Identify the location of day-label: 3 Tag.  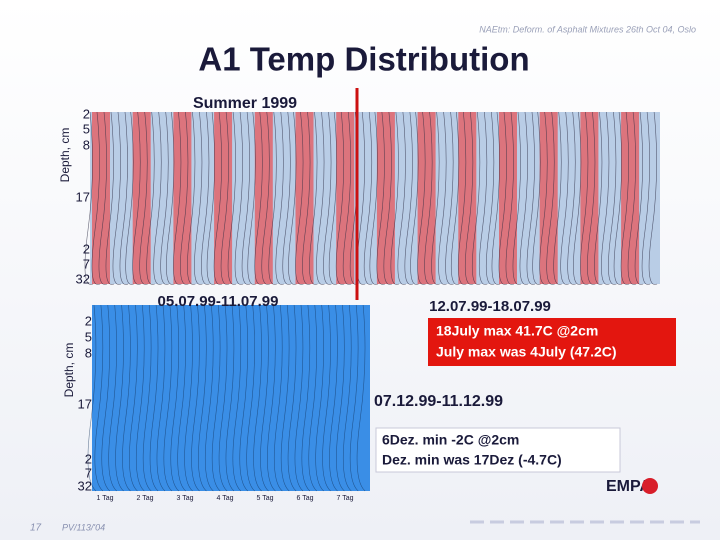
(185, 498).